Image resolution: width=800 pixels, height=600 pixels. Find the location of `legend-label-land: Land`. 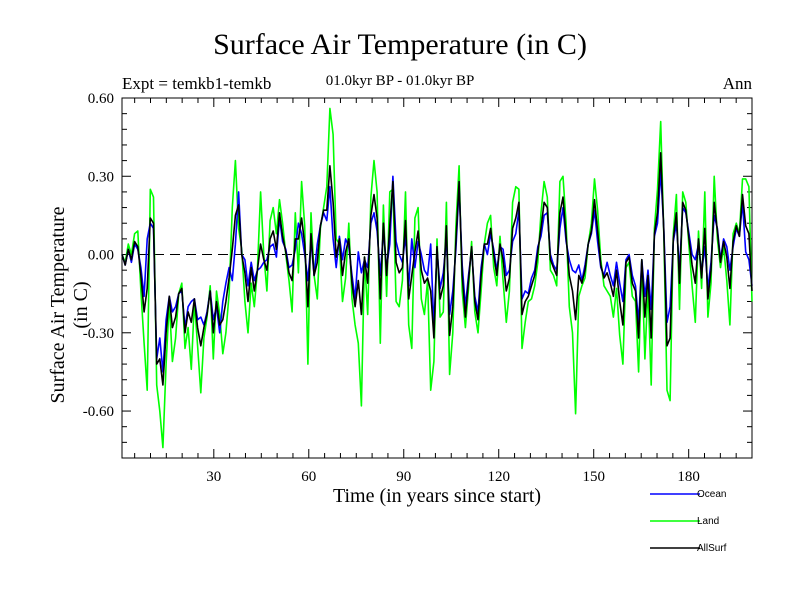

legend-label-land: Land is located at coordinates (708, 521).